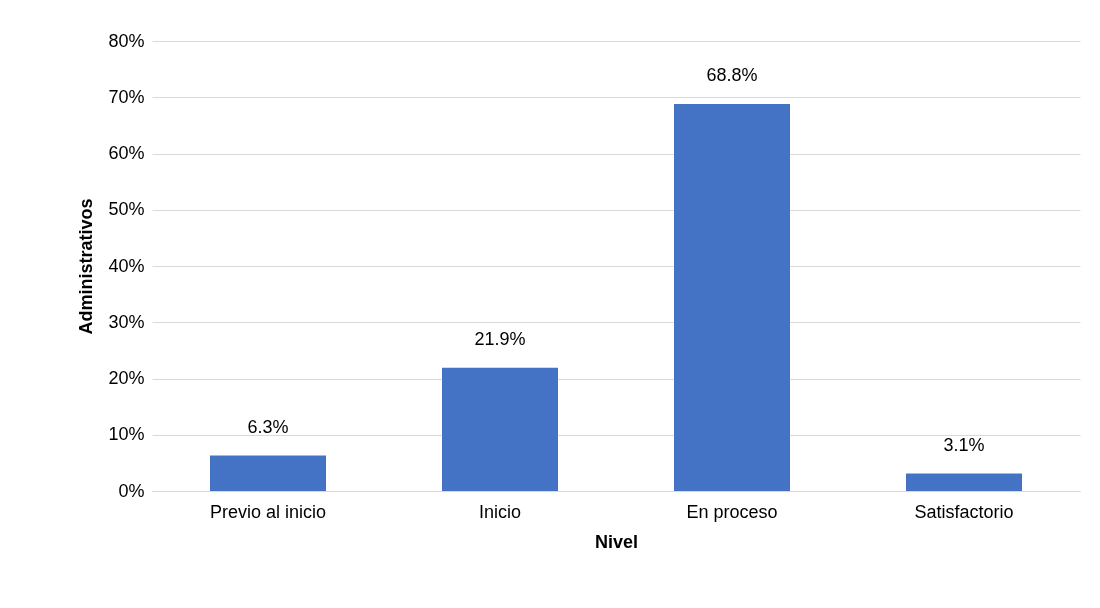 This screenshot has height=608, width=1100. What do you see at coordinates (500, 338) in the screenshot?
I see `data-label: 21.9%` at bounding box center [500, 338].